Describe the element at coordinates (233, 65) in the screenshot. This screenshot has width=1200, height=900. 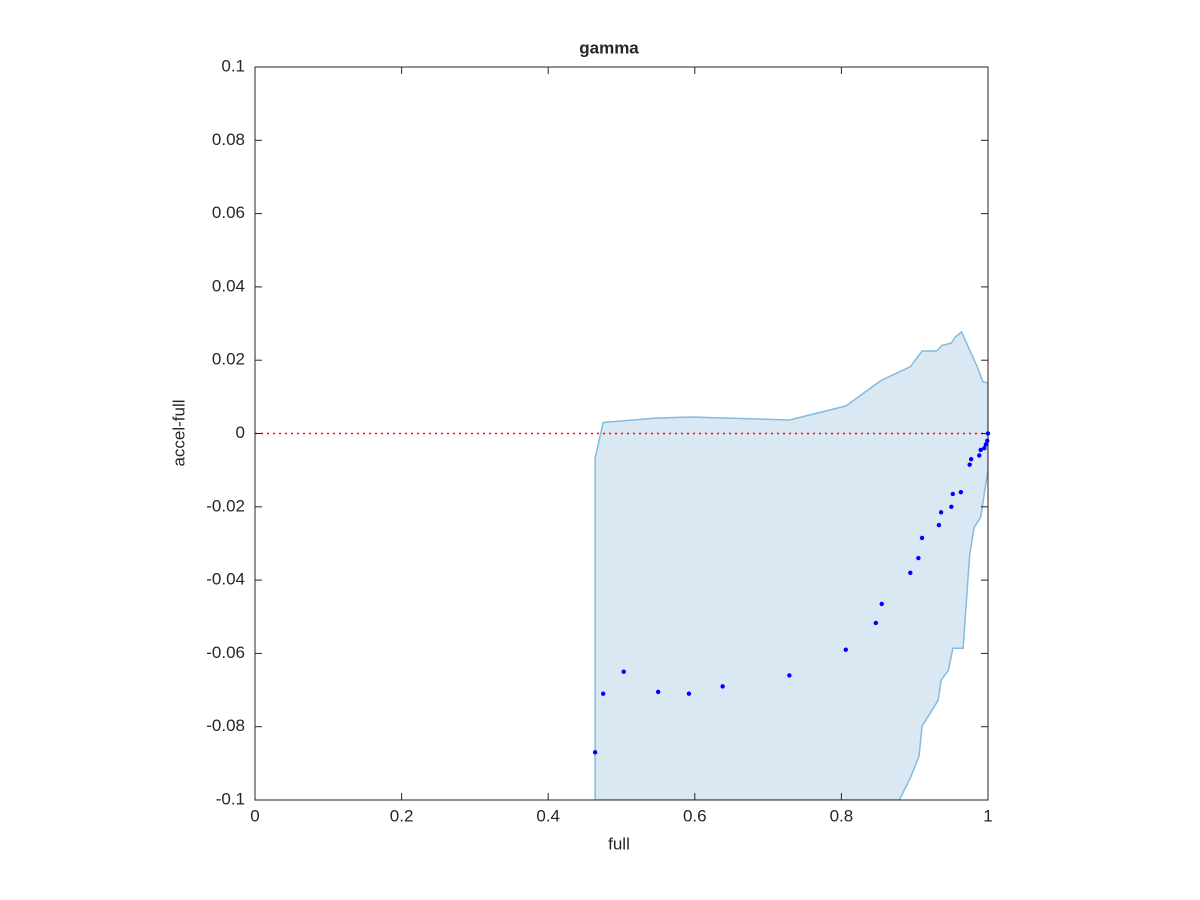
I see `y-tick-label: 0.1` at that location.